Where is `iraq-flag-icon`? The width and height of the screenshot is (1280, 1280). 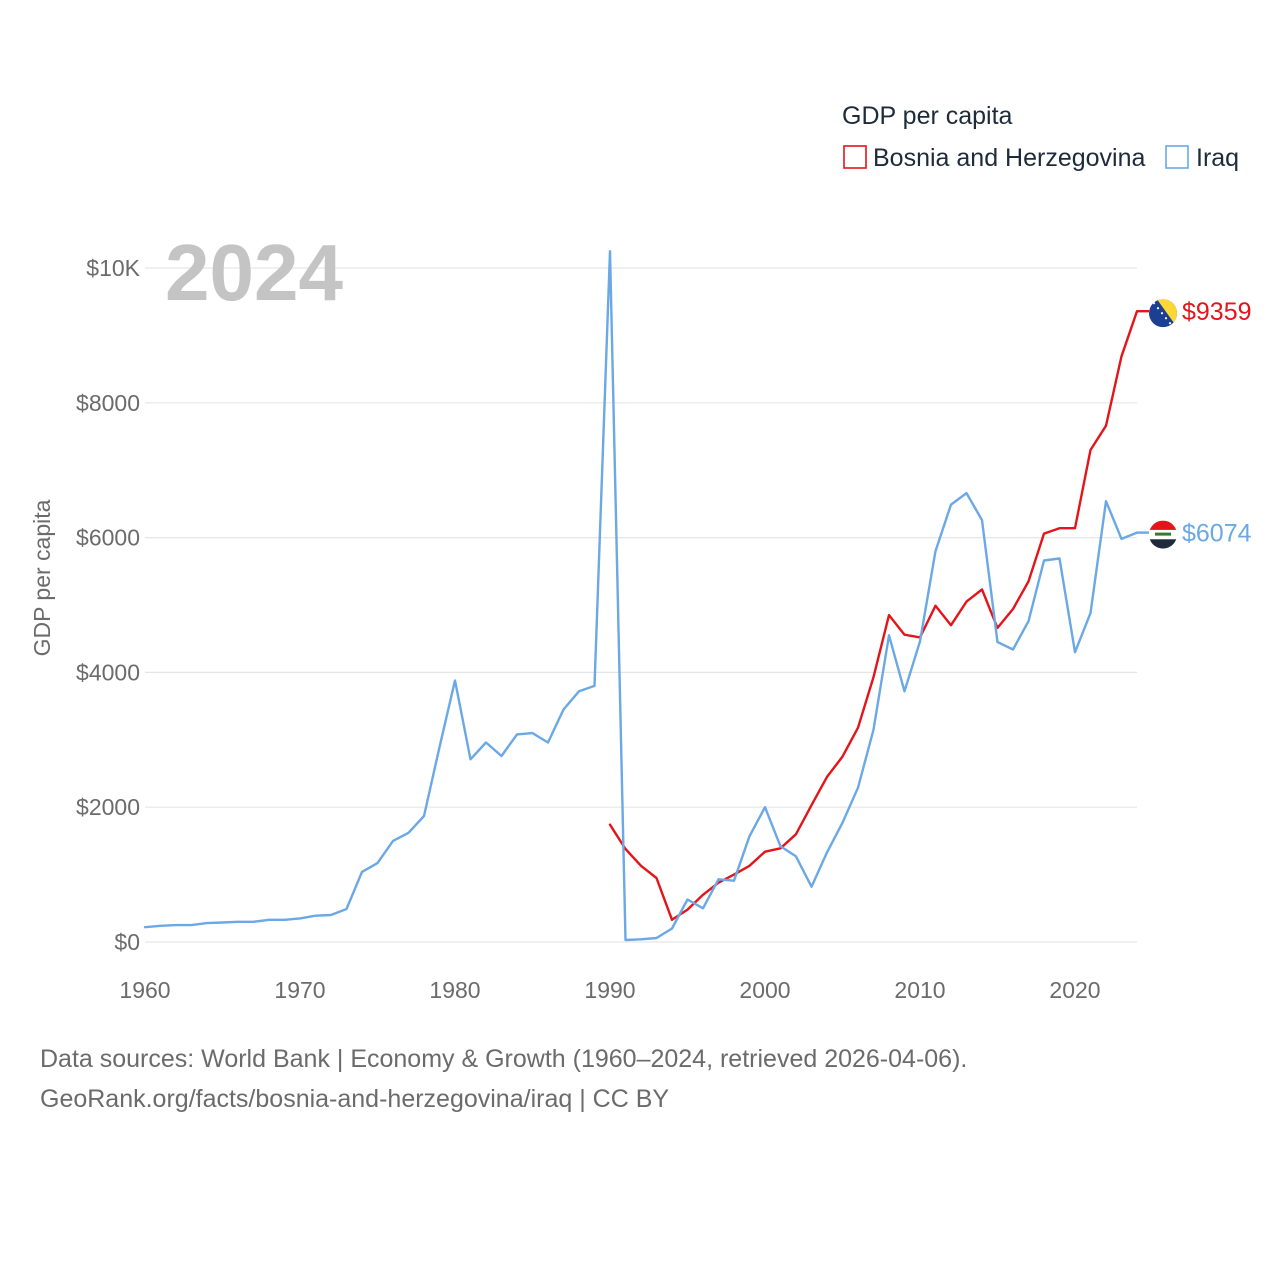
iraq-flag-icon is located at coordinates (1163, 534).